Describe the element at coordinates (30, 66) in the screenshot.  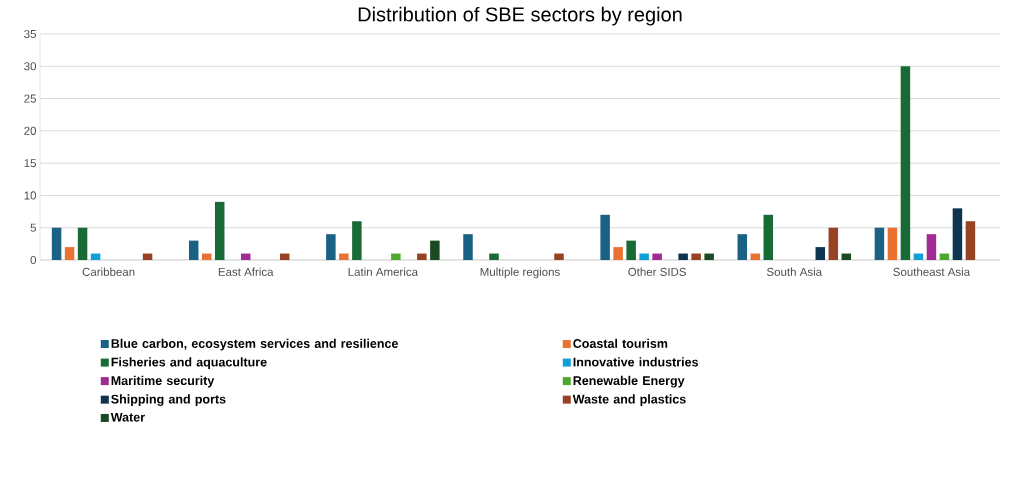
I see `y-tick-label: 30` at that location.